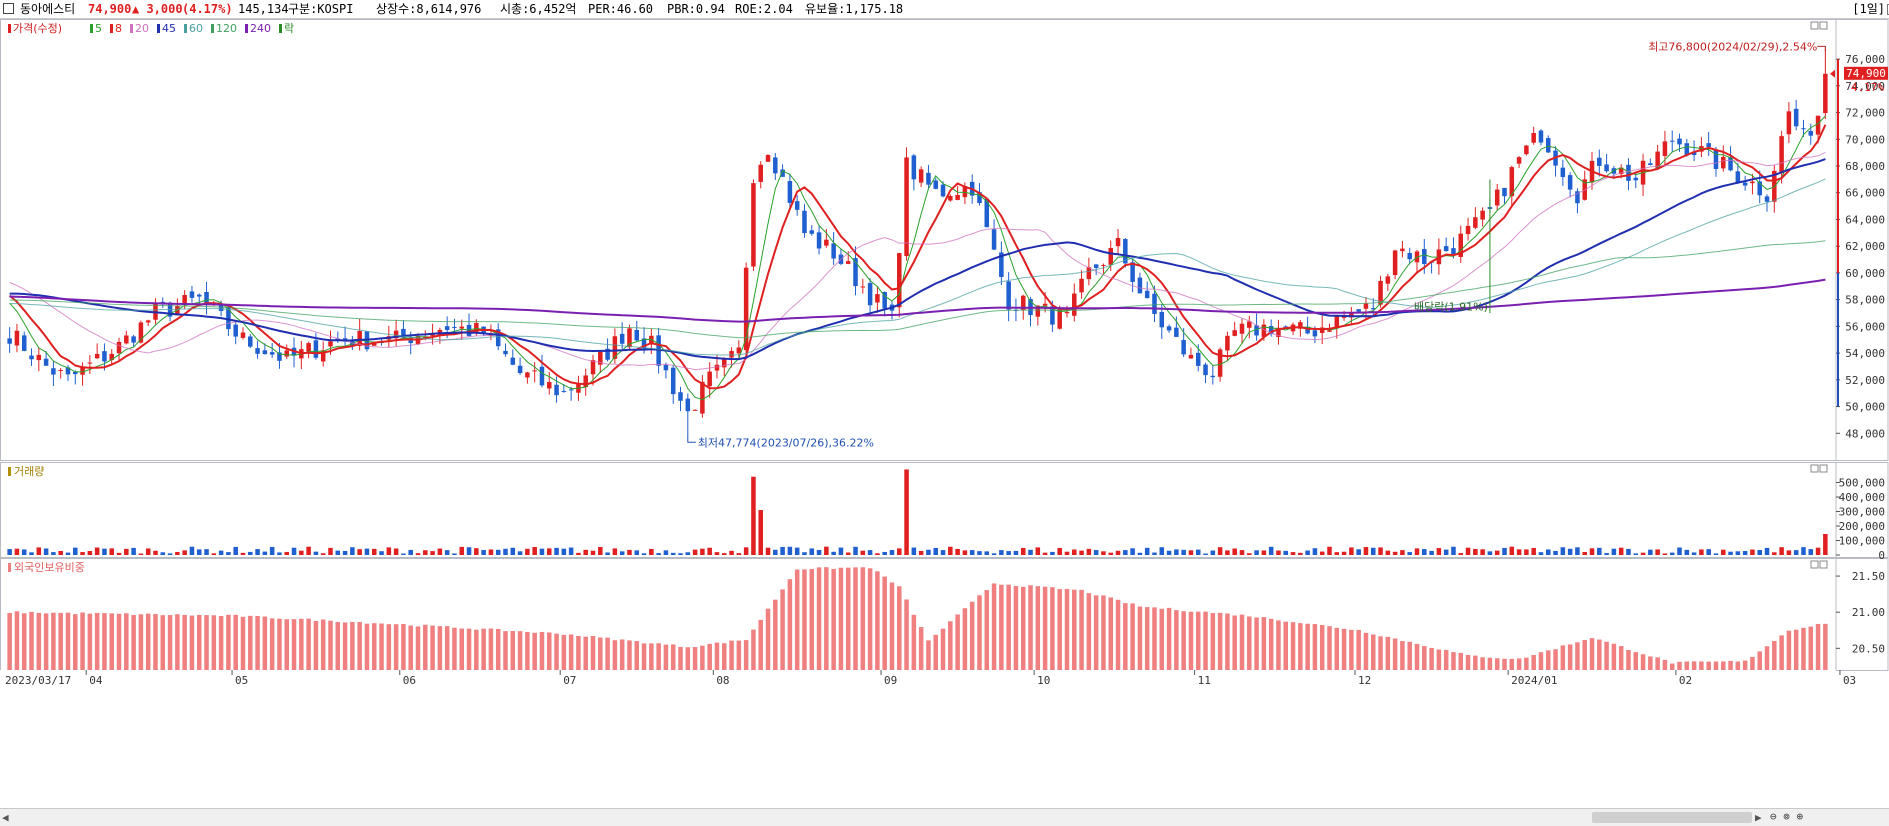  Describe the element at coordinates (1758, 817) in the screenshot. I see `scroll-right-icon: ▶` at that location.